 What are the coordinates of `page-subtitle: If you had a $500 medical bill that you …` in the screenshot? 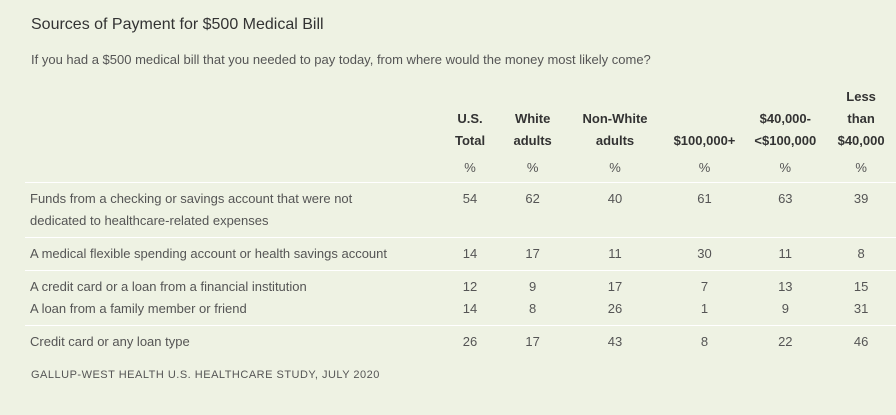 It's located at (341, 59).